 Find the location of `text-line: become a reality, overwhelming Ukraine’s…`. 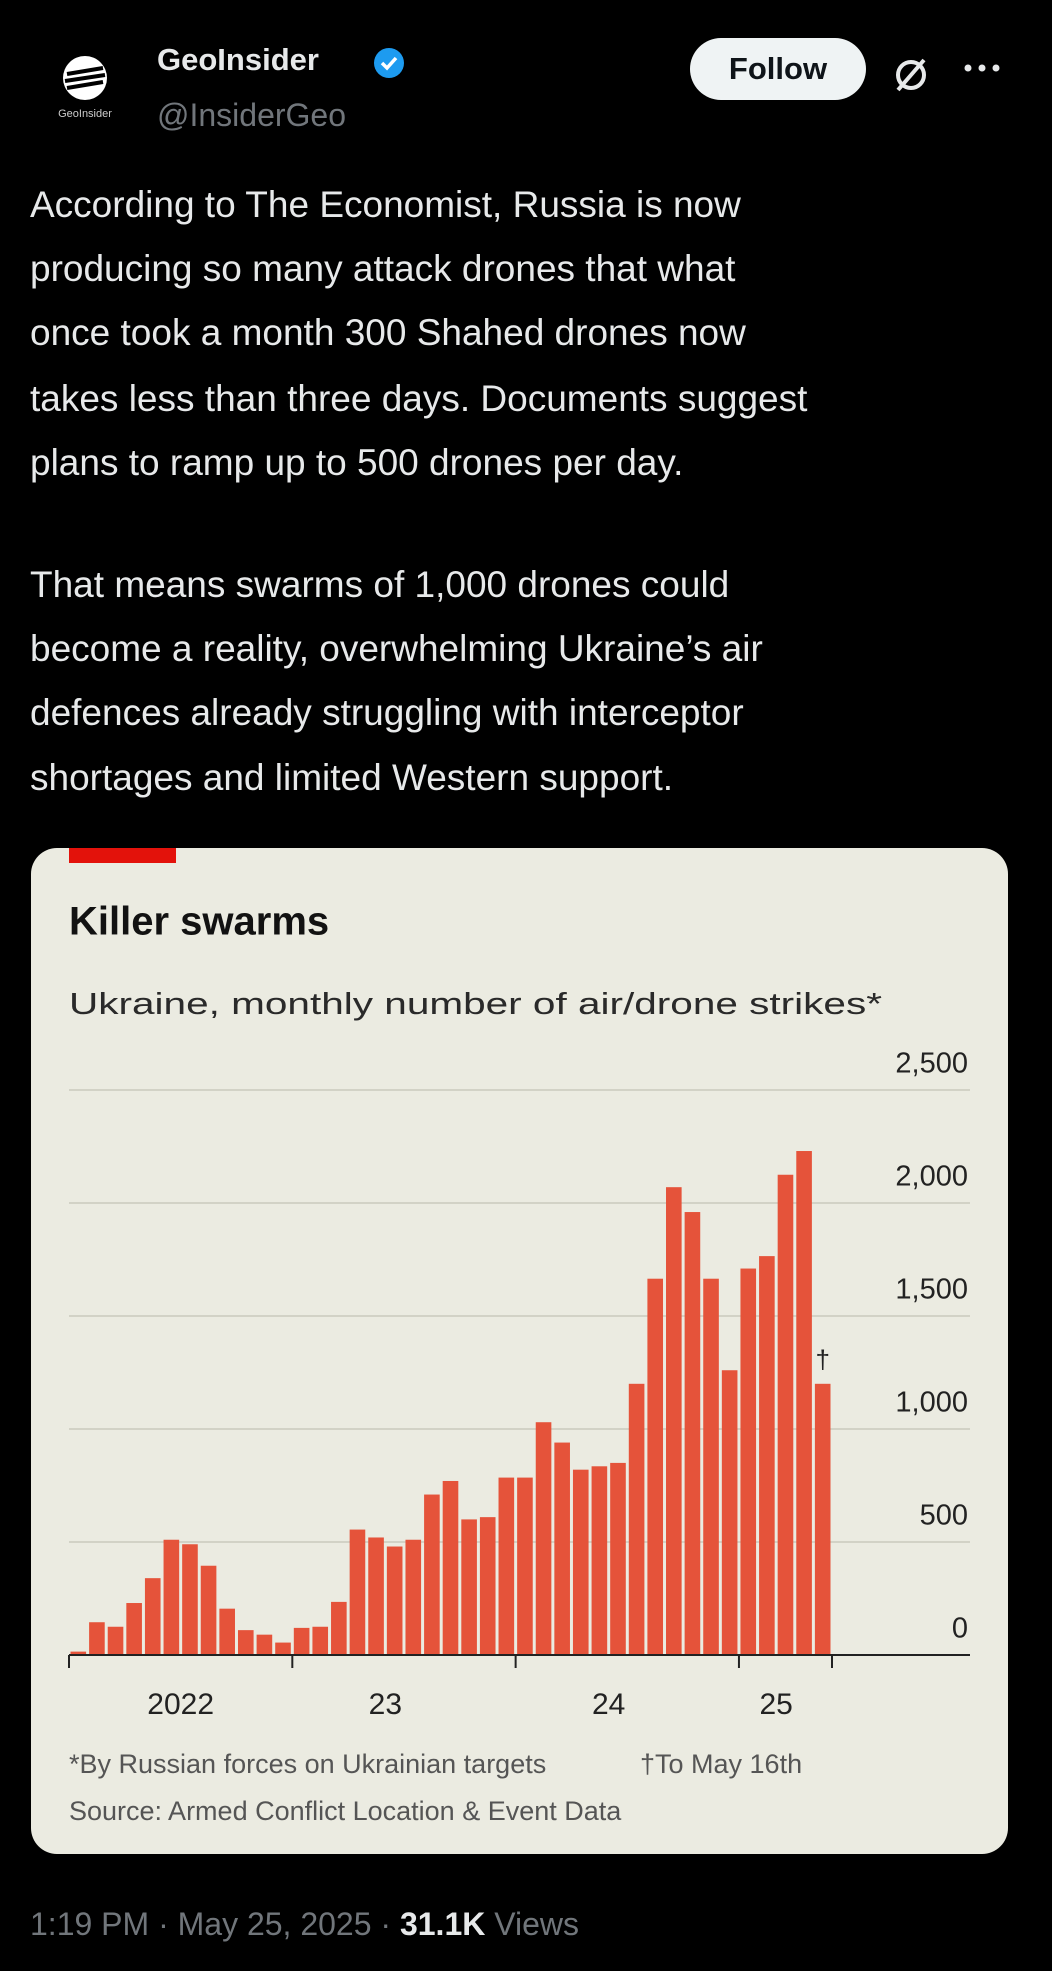

text-line: become a reality, overwhelming Ukraine’s… is located at coordinates (396, 648).